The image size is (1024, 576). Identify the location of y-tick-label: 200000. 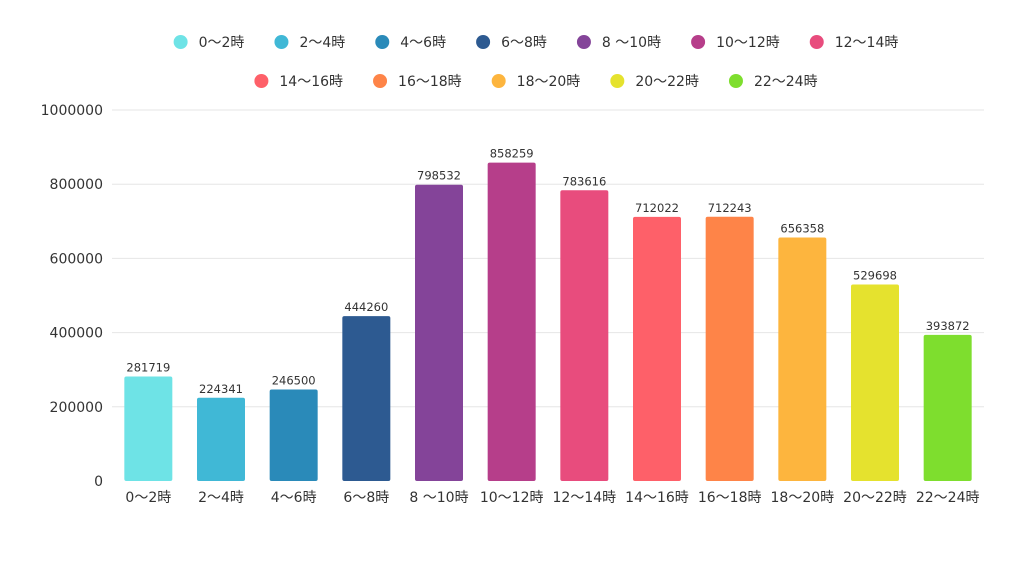
(76, 408).